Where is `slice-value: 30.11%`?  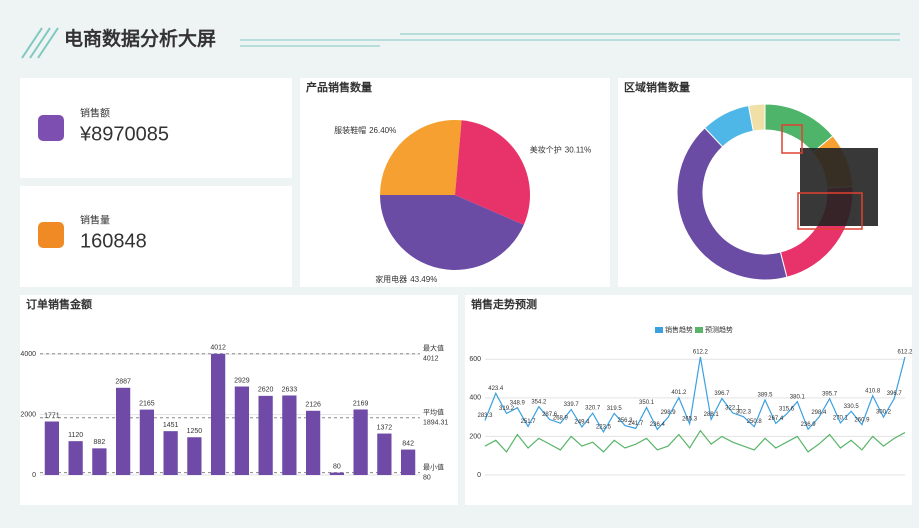
slice-value: 30.11% is located at coordinates (578, 150).